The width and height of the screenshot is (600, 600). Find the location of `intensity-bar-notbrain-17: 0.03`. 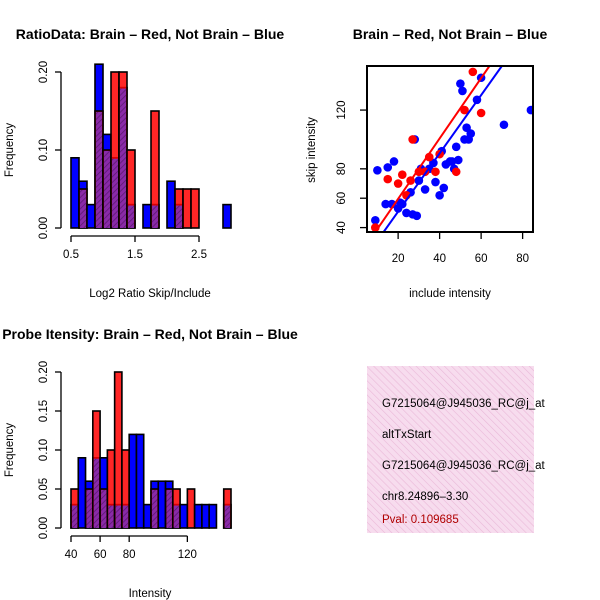

intensity-bar-notbrain-17: 0.03 is located at coordinates (198, 516).